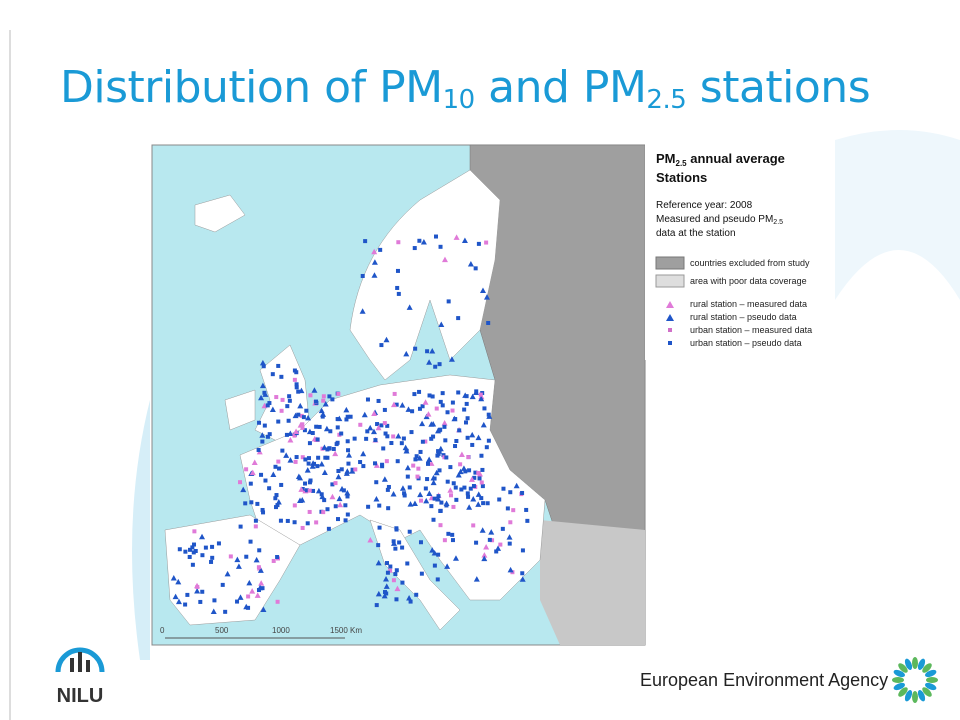  What do you see at coordinates (459, 100) in the screenshot?
I see `title-subscript: 10` at bounding box center [459, 100].